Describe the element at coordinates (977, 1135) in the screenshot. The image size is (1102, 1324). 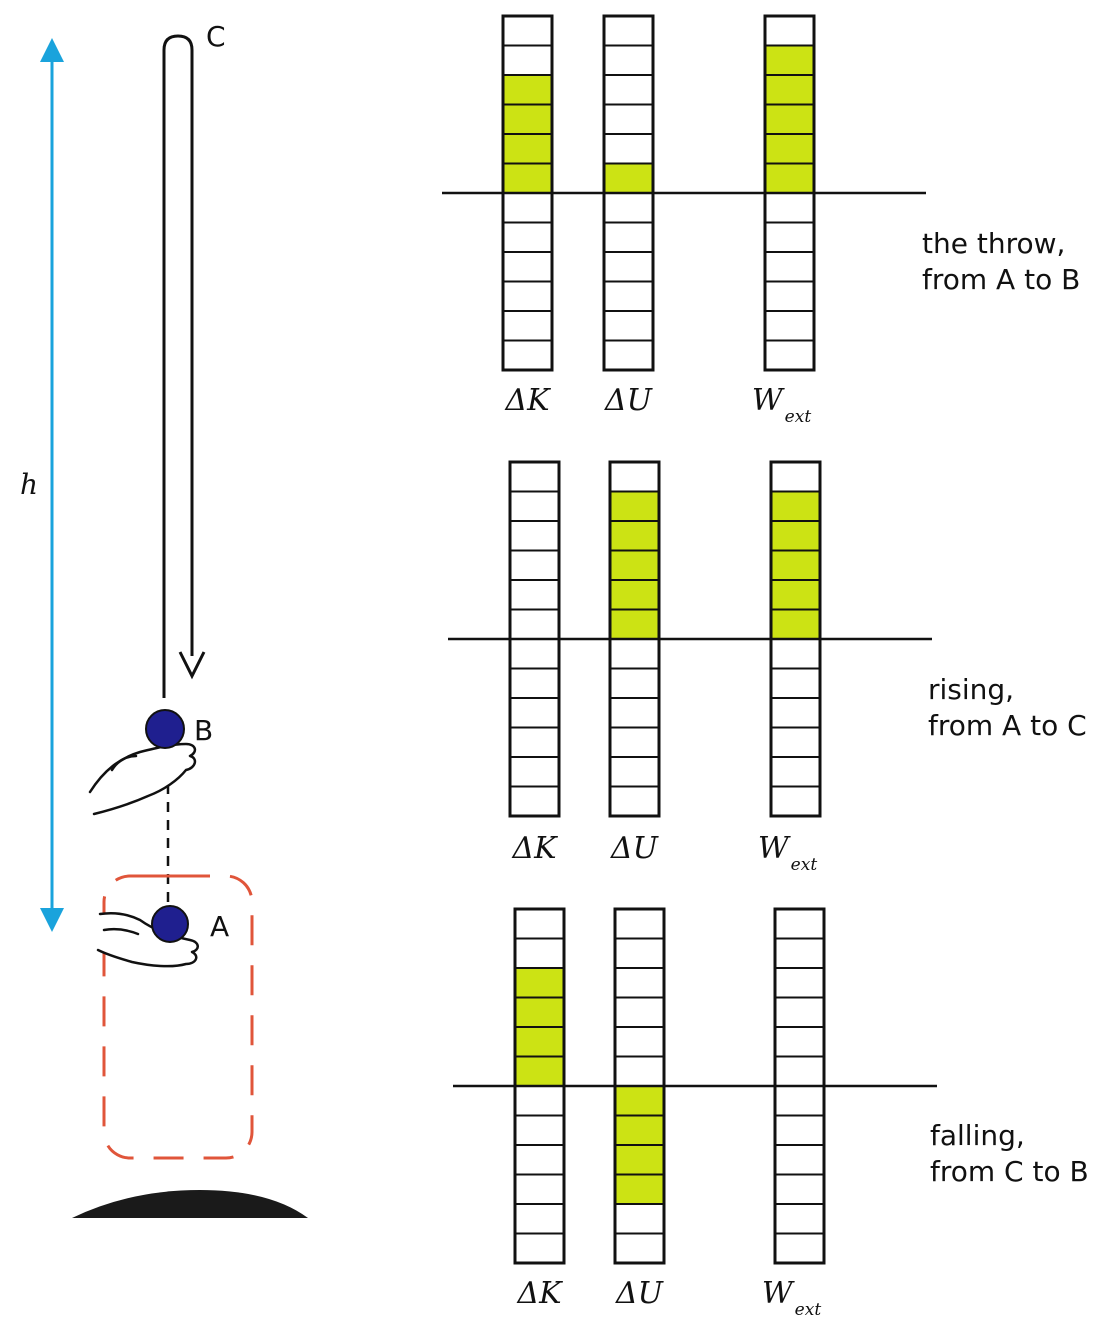
I see `chart-3-caption-line-1: falling,` at that location.